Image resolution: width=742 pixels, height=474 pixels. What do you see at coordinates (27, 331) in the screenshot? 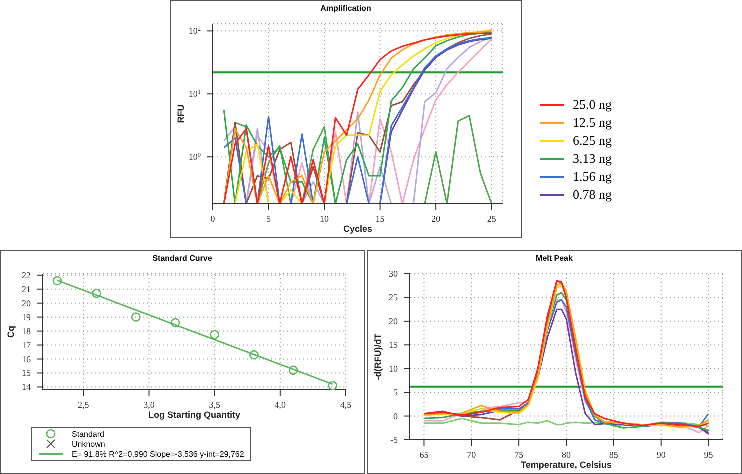
I see `y-tick-label: 18` at bounding box center [27, 331].